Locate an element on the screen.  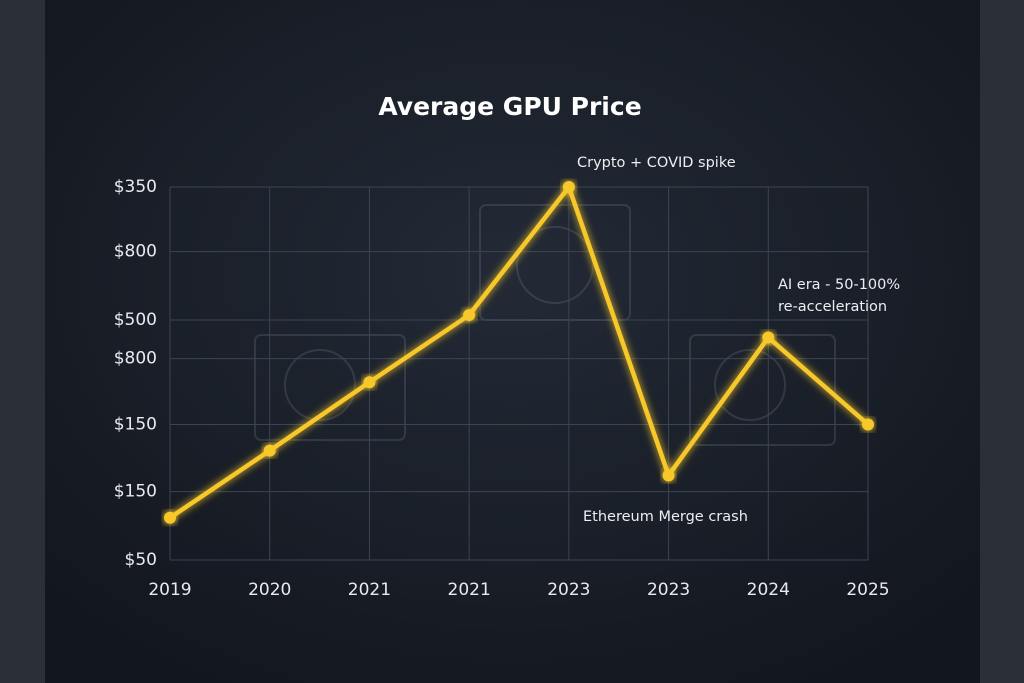
annotation: AI era - 50-100% is located at coordinates (839, 285).